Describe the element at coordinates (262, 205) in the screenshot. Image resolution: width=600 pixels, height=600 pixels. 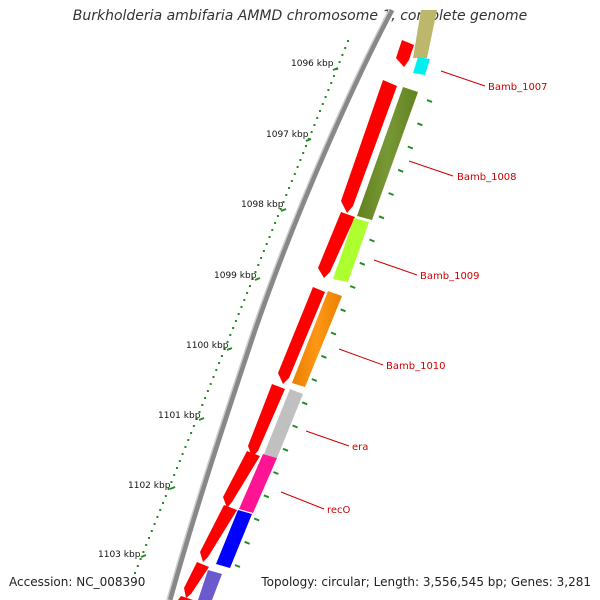
I see `scale-label-2: 1098 kbp` at that location.